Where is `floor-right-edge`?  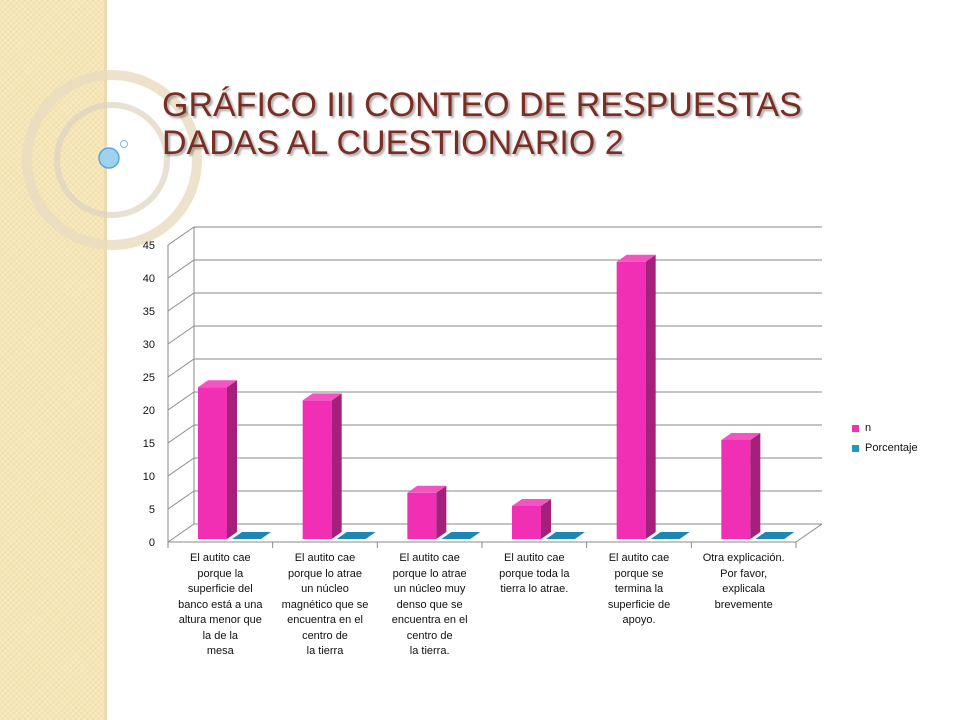
floor-right-edge is located at coordinates (809, 533).